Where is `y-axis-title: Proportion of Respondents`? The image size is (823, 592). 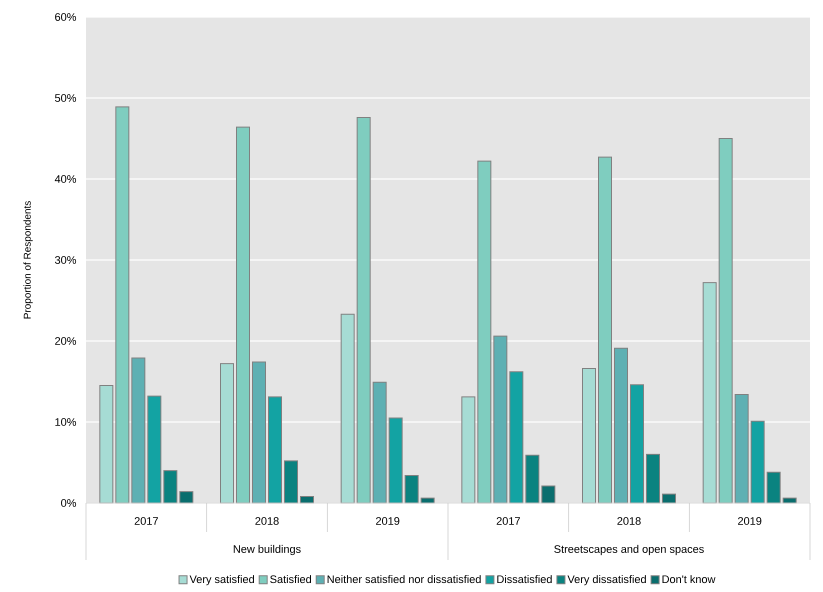
y-axis-title: Proportion of Respondents is located at coordinates (28, 259).